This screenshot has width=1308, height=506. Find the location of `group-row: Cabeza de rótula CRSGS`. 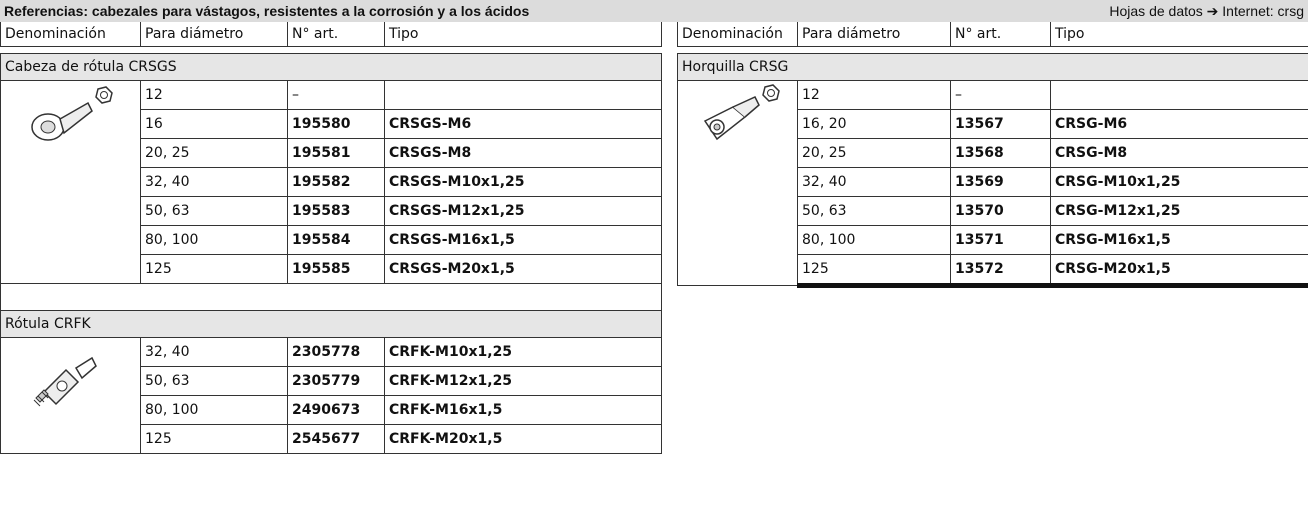

group-row: Cabeza de rótula CRSGS is located at coordinates (331, 67).